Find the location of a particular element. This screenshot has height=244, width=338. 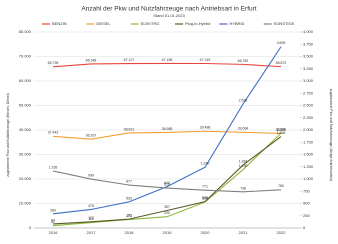

data-label: 529 is located at coordinates (205, 199).